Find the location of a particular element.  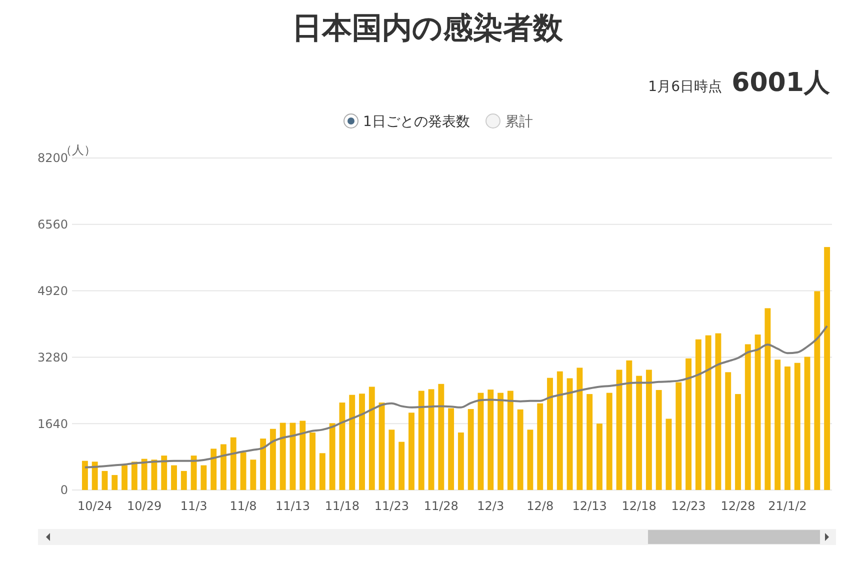

y-tick-label: 6560 is located at coordinates (52, 225).